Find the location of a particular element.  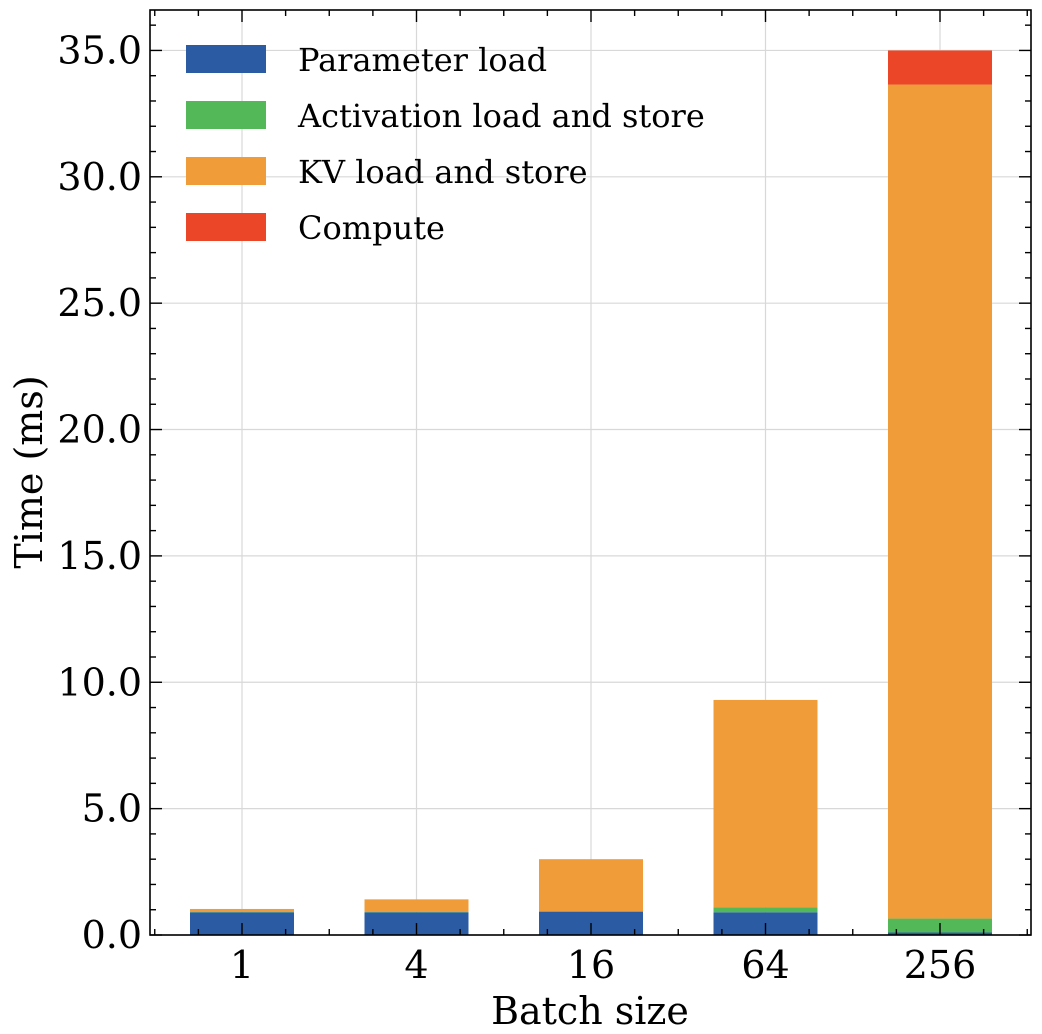

legend-label: Activation load and store is located at coordinates (501, 116).